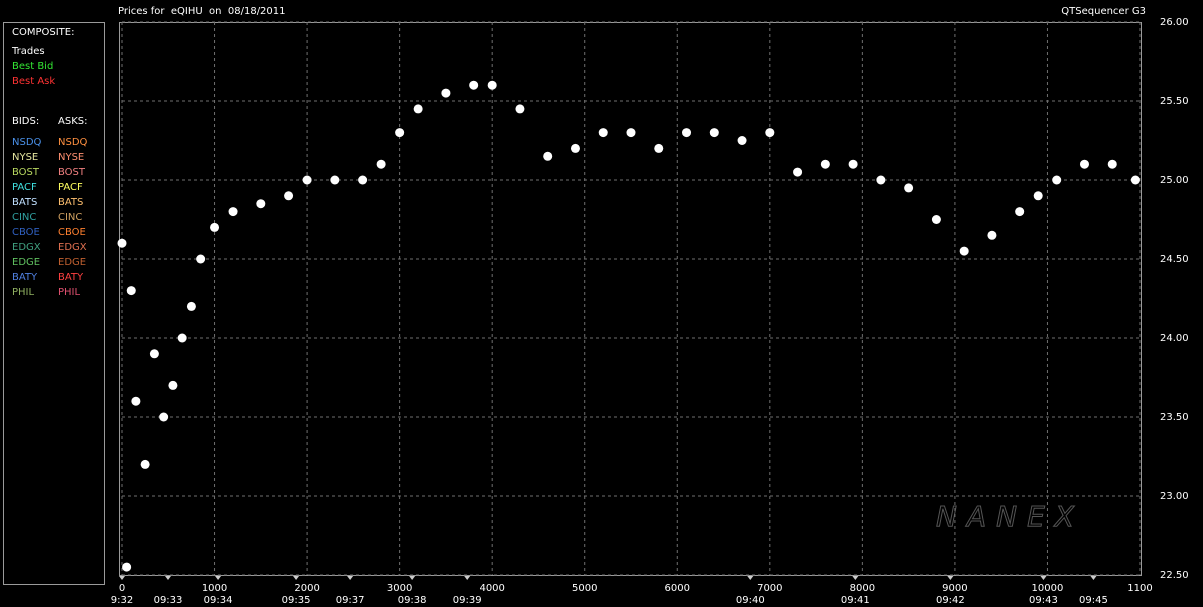 This screenshot has height=607, width=1203. What do you see at coordinates (677, 588) in the screenshot?
I see `x-tick-label: 6000` at bounding box center [677, 588].